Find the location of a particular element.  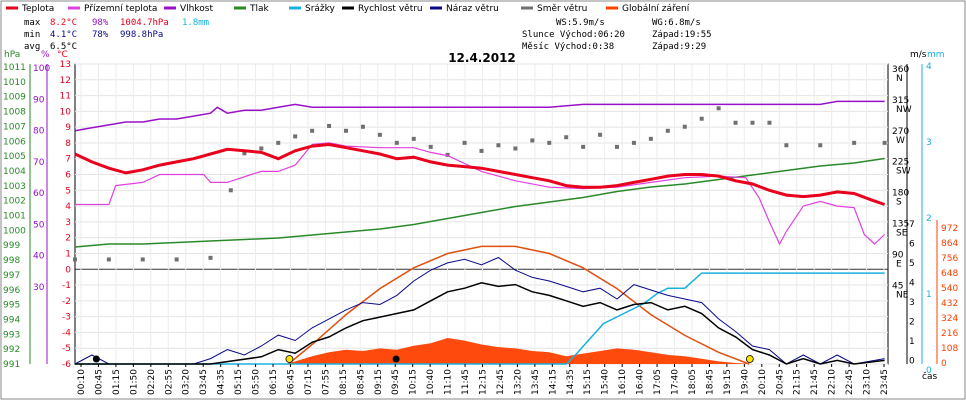

x-tick-label: 07:55 is located at coordinates (326, 382).